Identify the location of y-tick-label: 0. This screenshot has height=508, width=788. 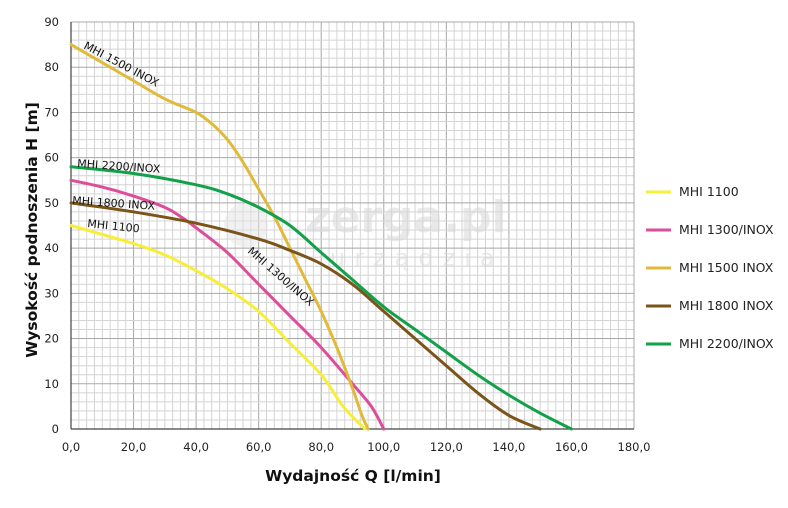
(55, 429).